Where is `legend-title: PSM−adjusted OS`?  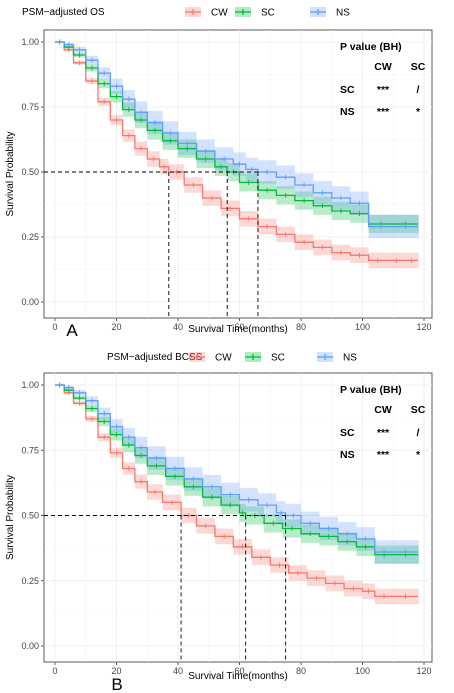 legend-title: PSM−adjusted OS is located at coordinates (63, 12).